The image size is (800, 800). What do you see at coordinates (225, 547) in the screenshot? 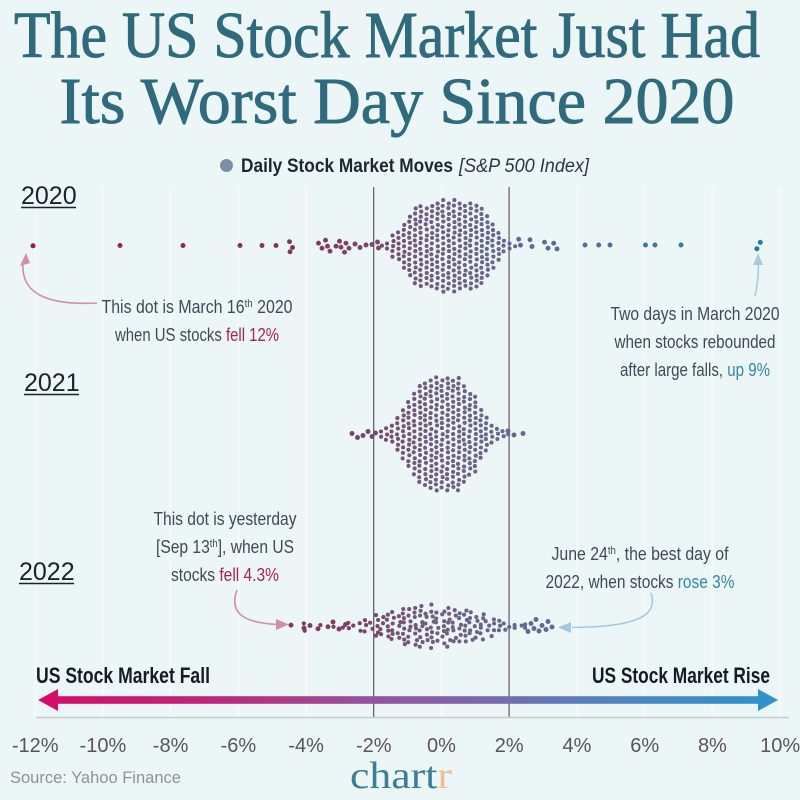
I see `svg-text: [Sep 13th], when US` at bounding box center [225, 547].